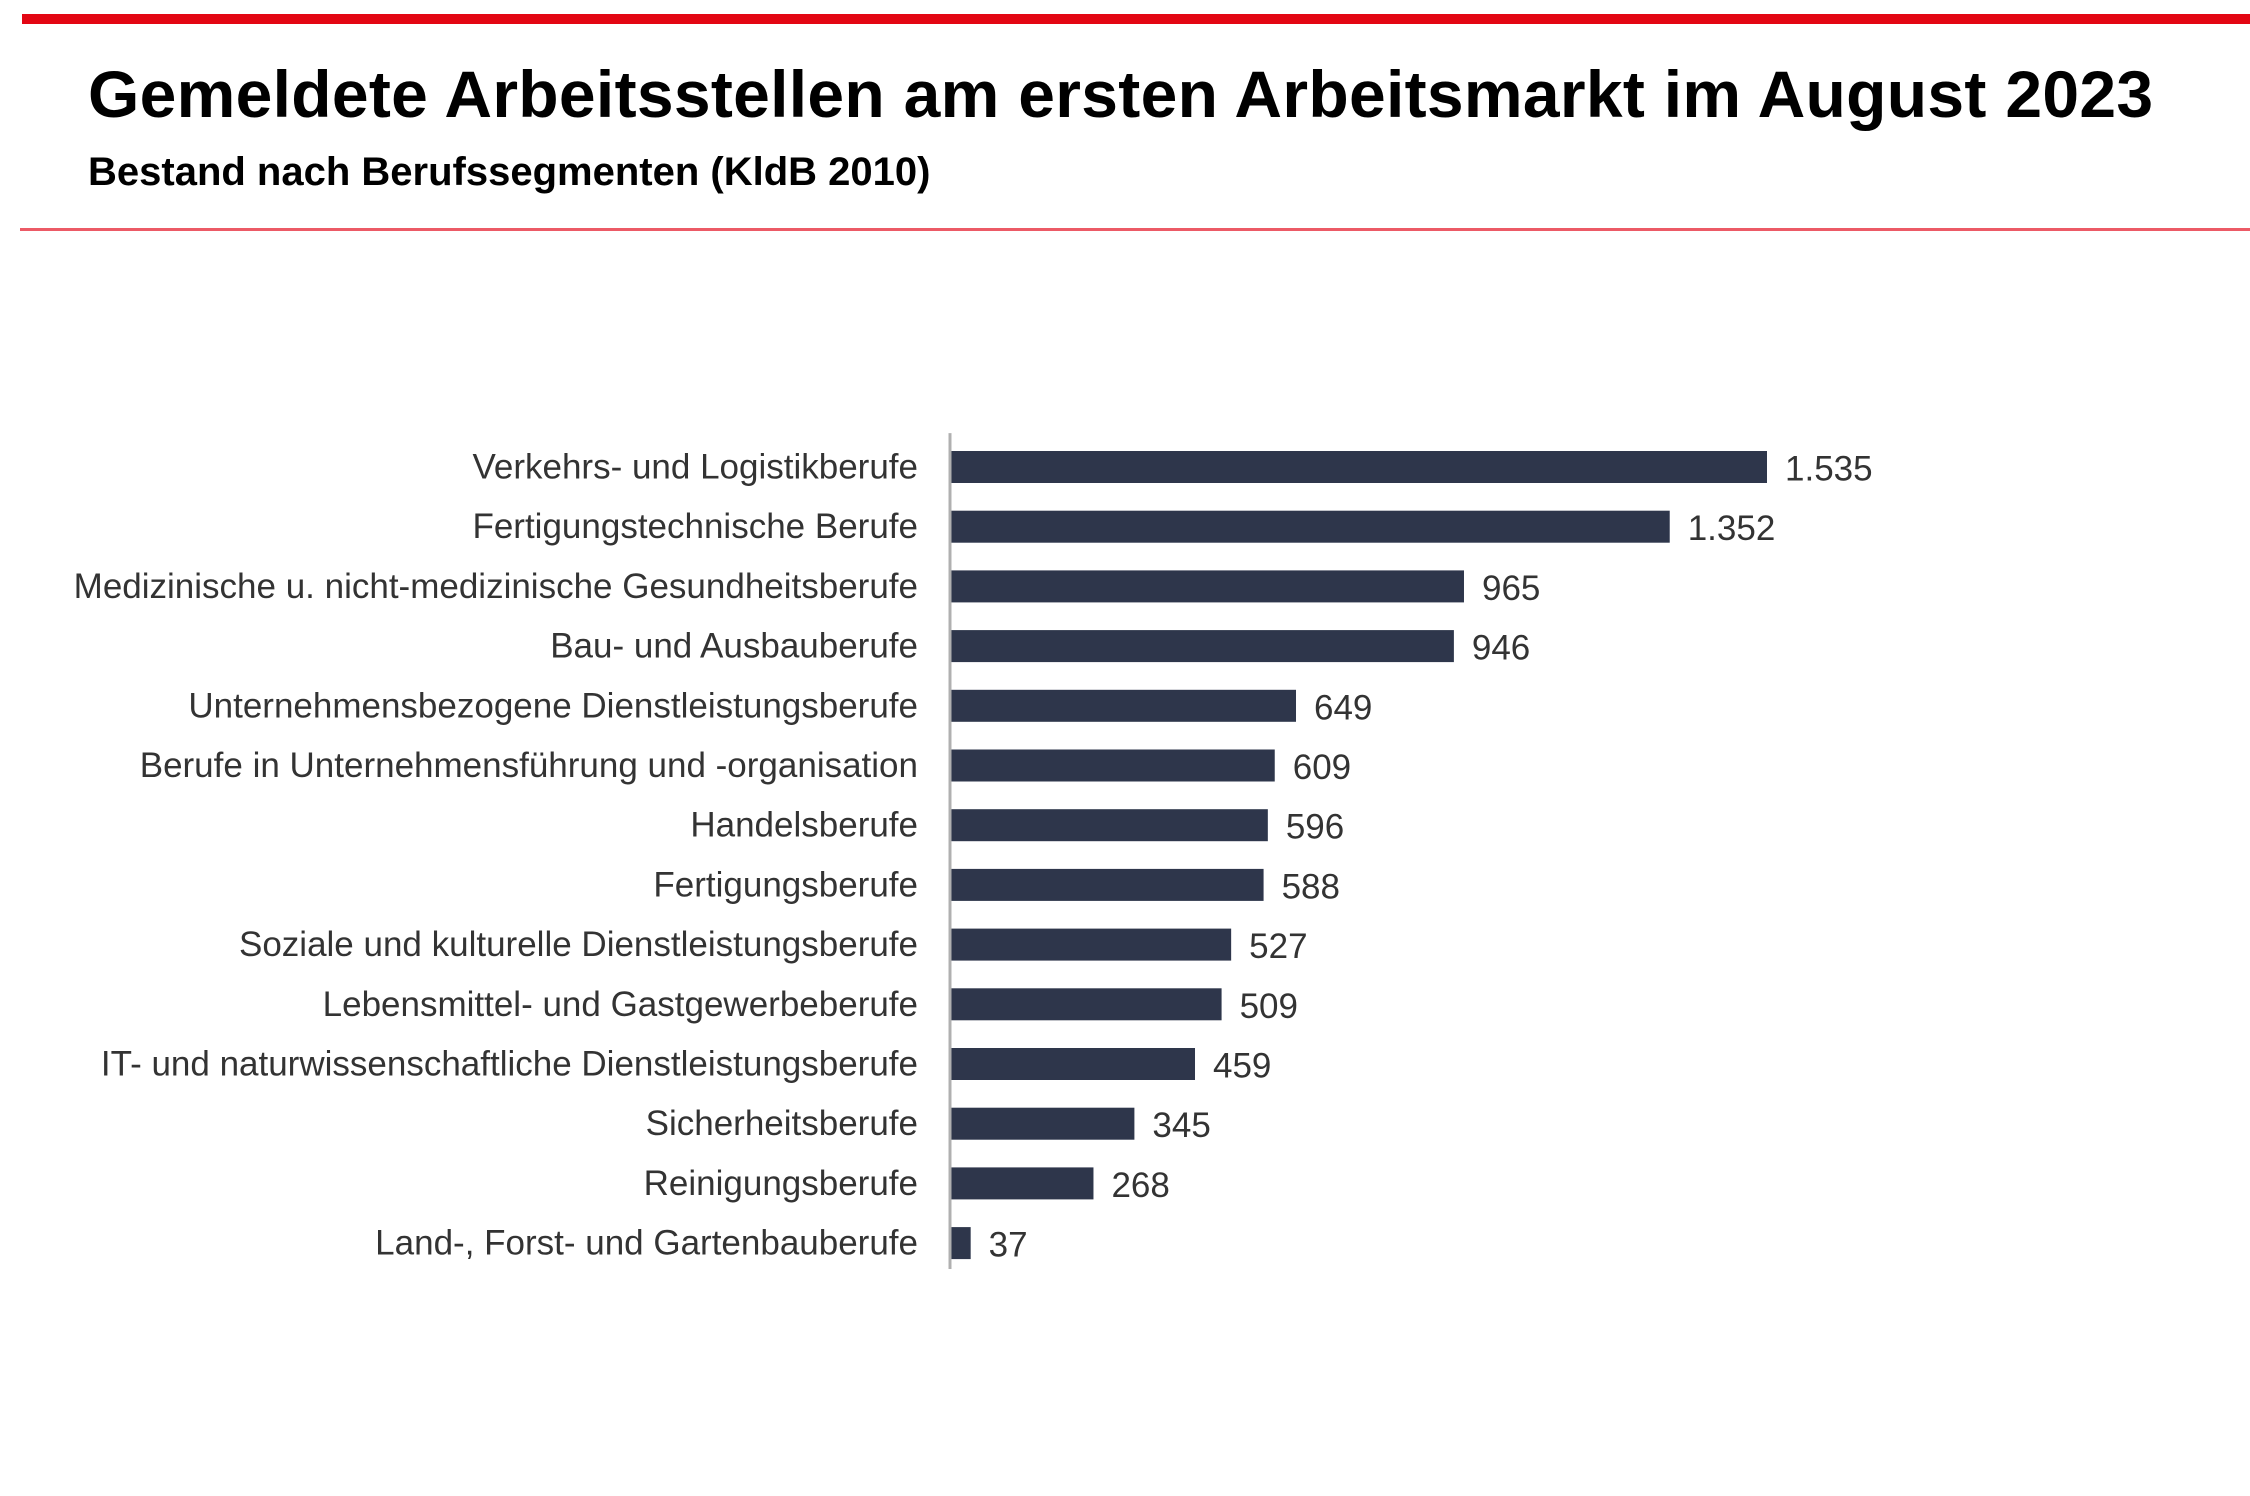 The height and width of the screenshot is (1496, 2250). What do you see at coordinates (1311, 886) in the screenshot?
I see `value-label: 588` at bounding box center [1311, 886].